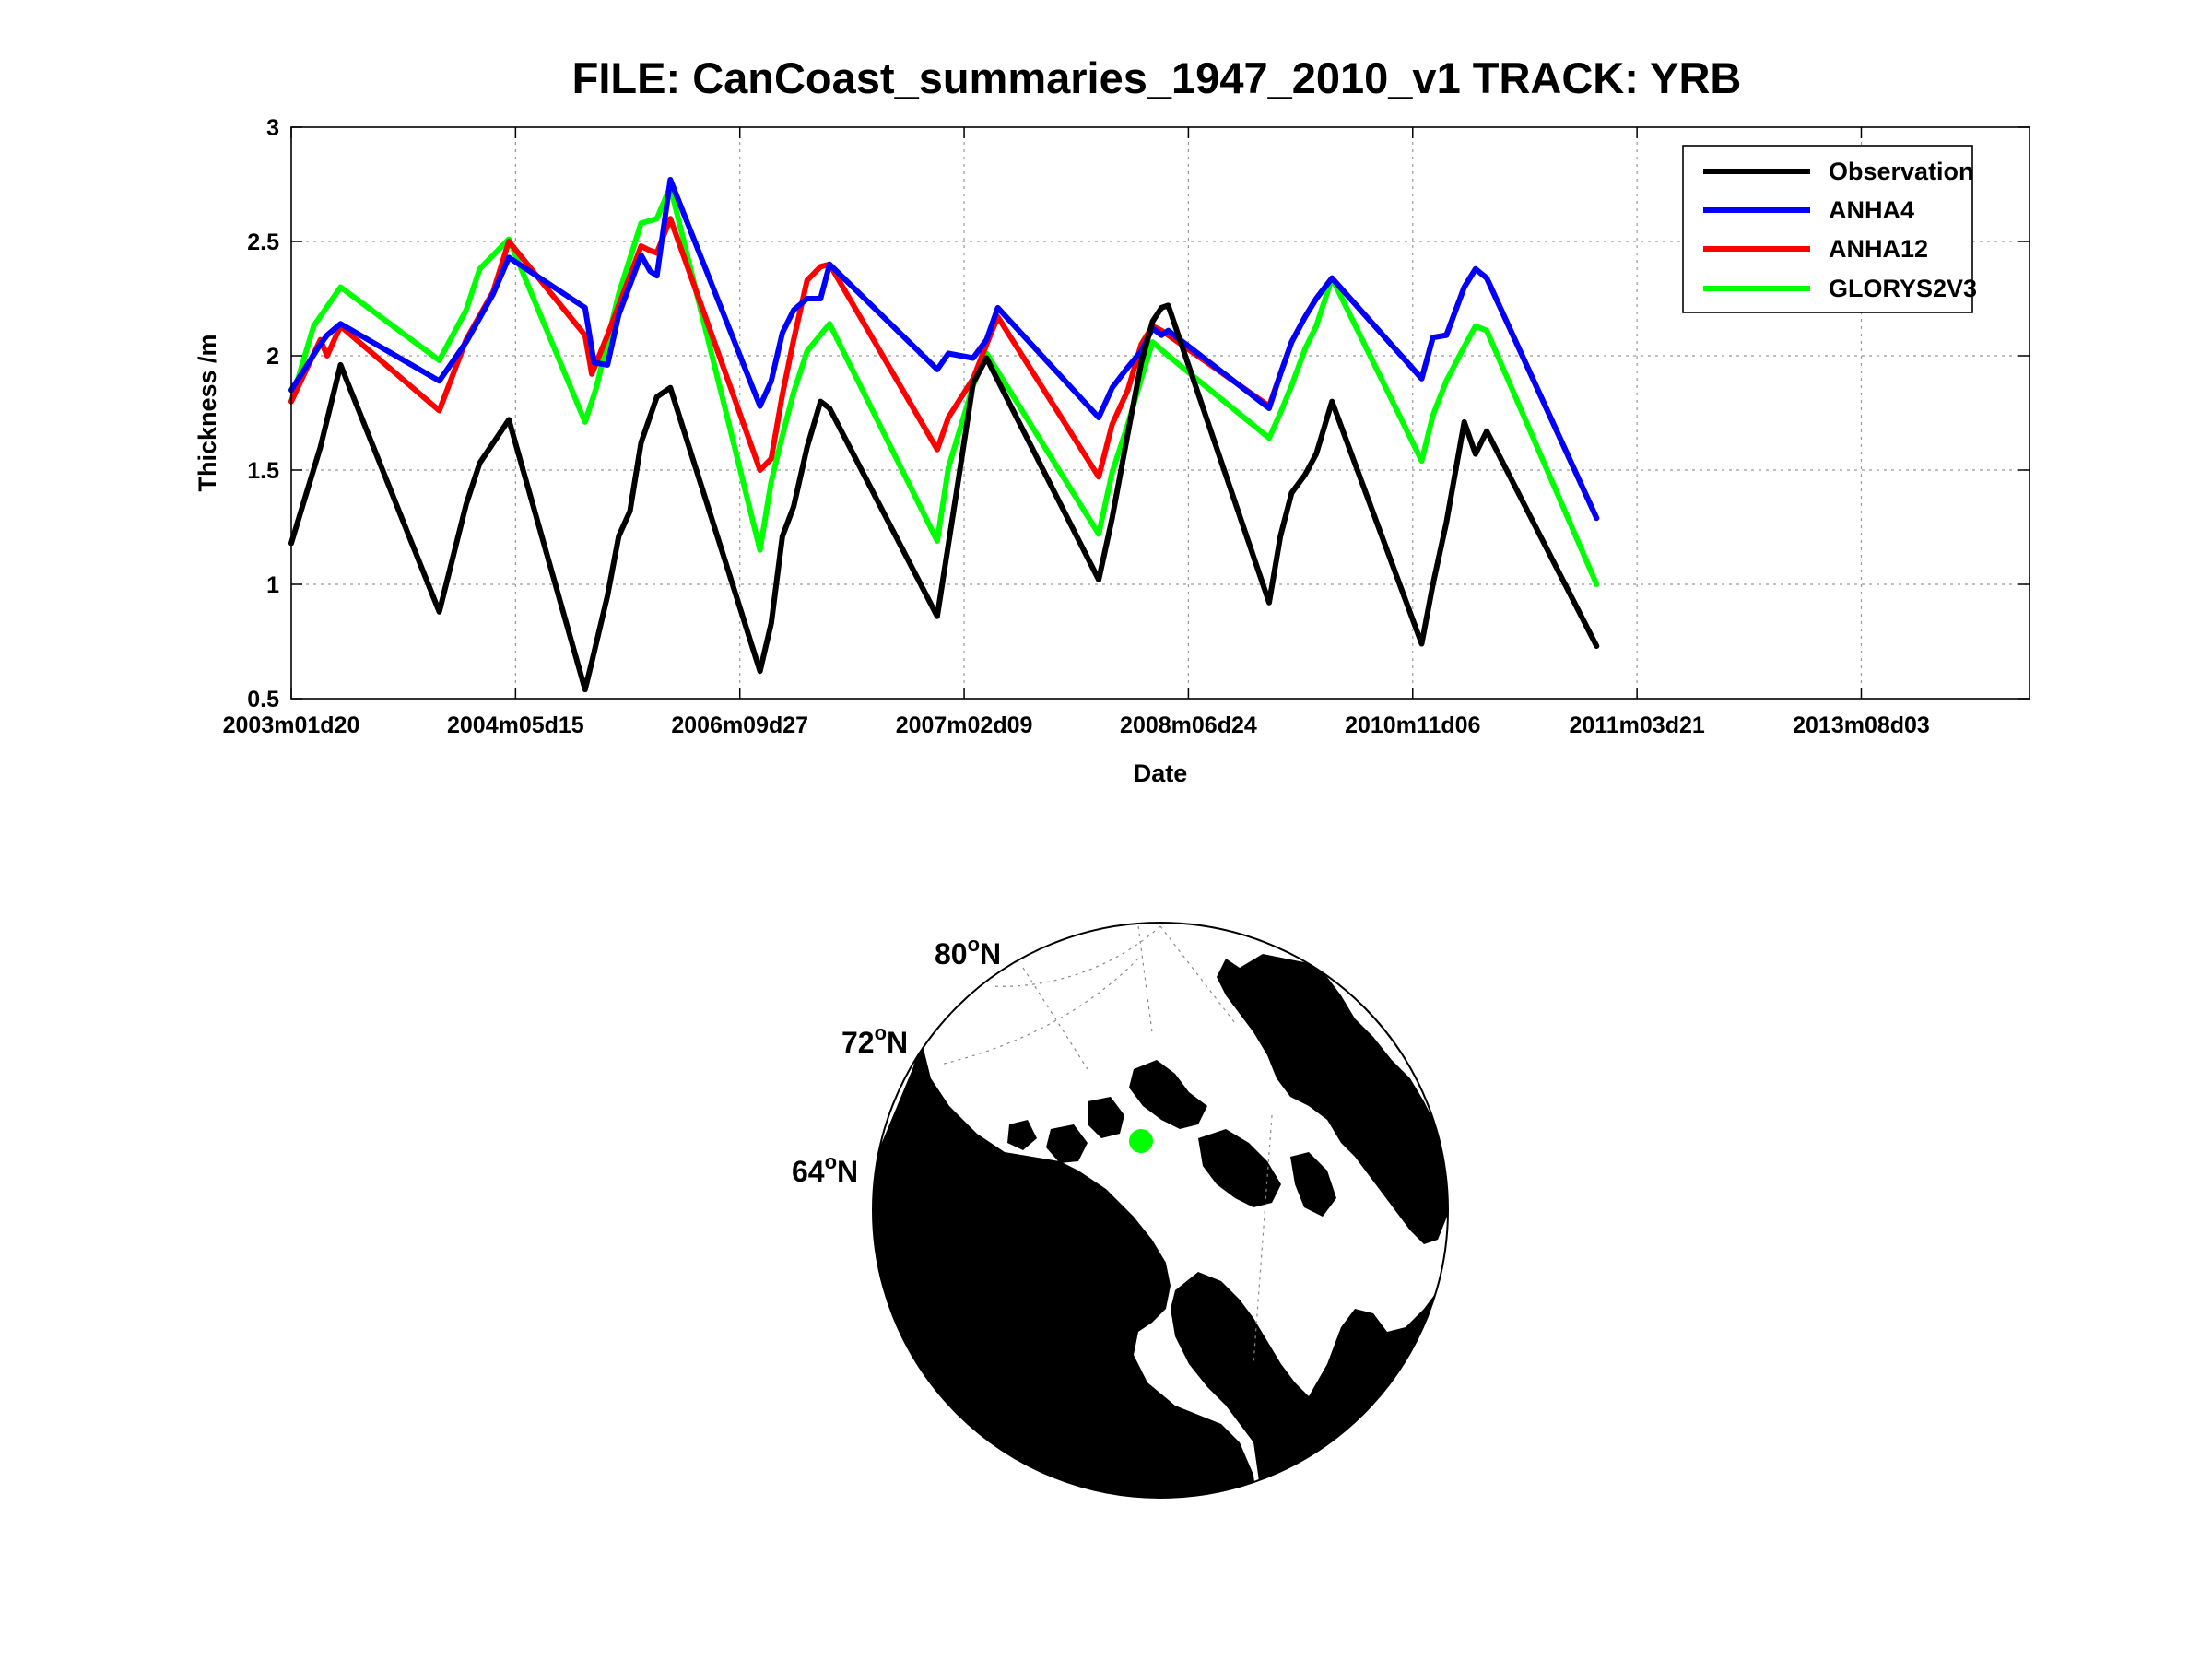 This screenshot has height=1659, width=2212. Describe the element at coordinates (1106, 1145) in the screenshot. I see `map-graticule` at that location.